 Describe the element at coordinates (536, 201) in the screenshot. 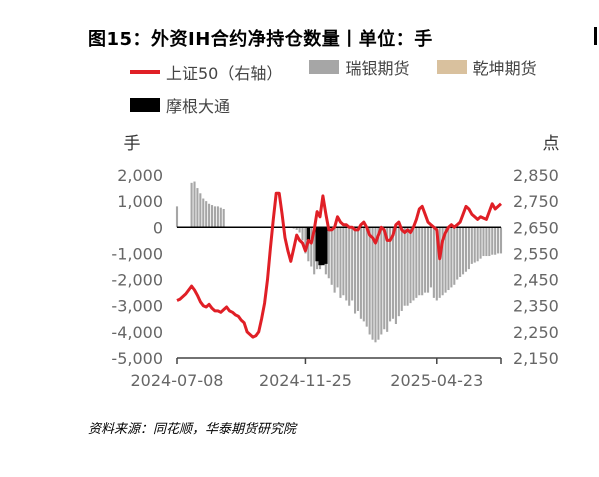

I see `y-right-tick-label: 2,750` at that location.